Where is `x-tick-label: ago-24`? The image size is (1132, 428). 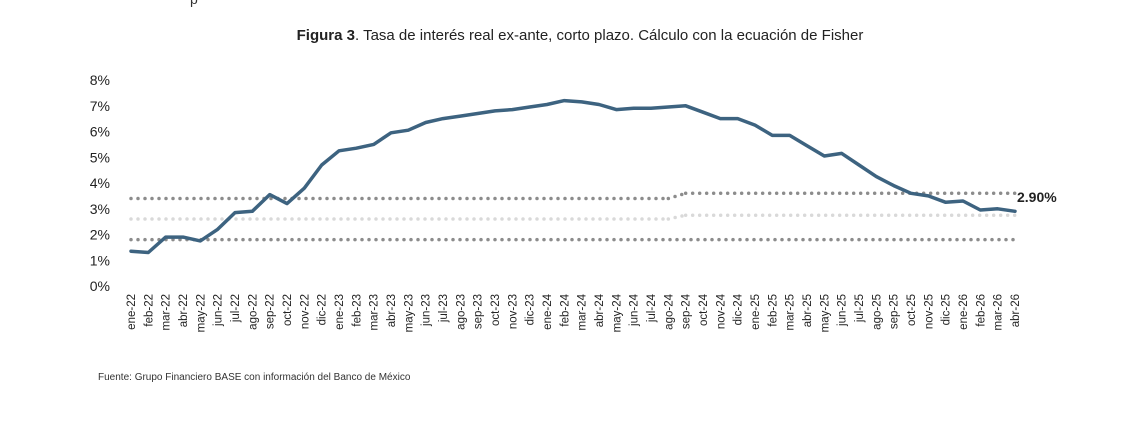 x-tick-label: ago-24 is located at coordinates (669, 311).